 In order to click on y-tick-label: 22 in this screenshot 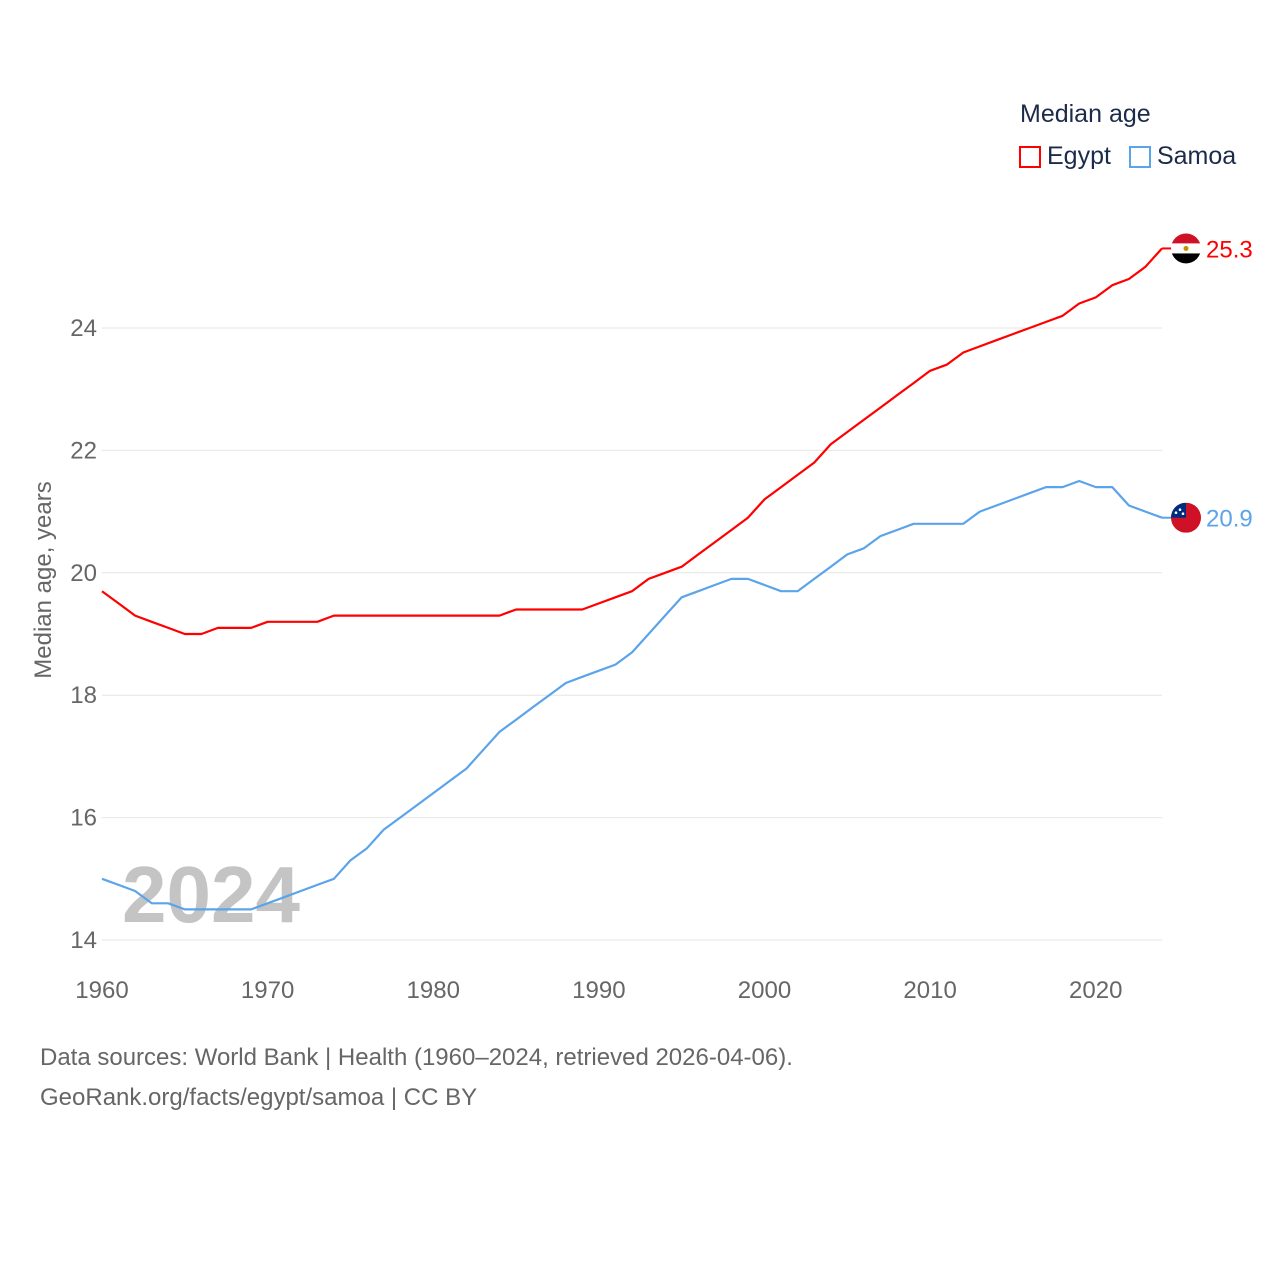, I will do `click(83, 450)`.